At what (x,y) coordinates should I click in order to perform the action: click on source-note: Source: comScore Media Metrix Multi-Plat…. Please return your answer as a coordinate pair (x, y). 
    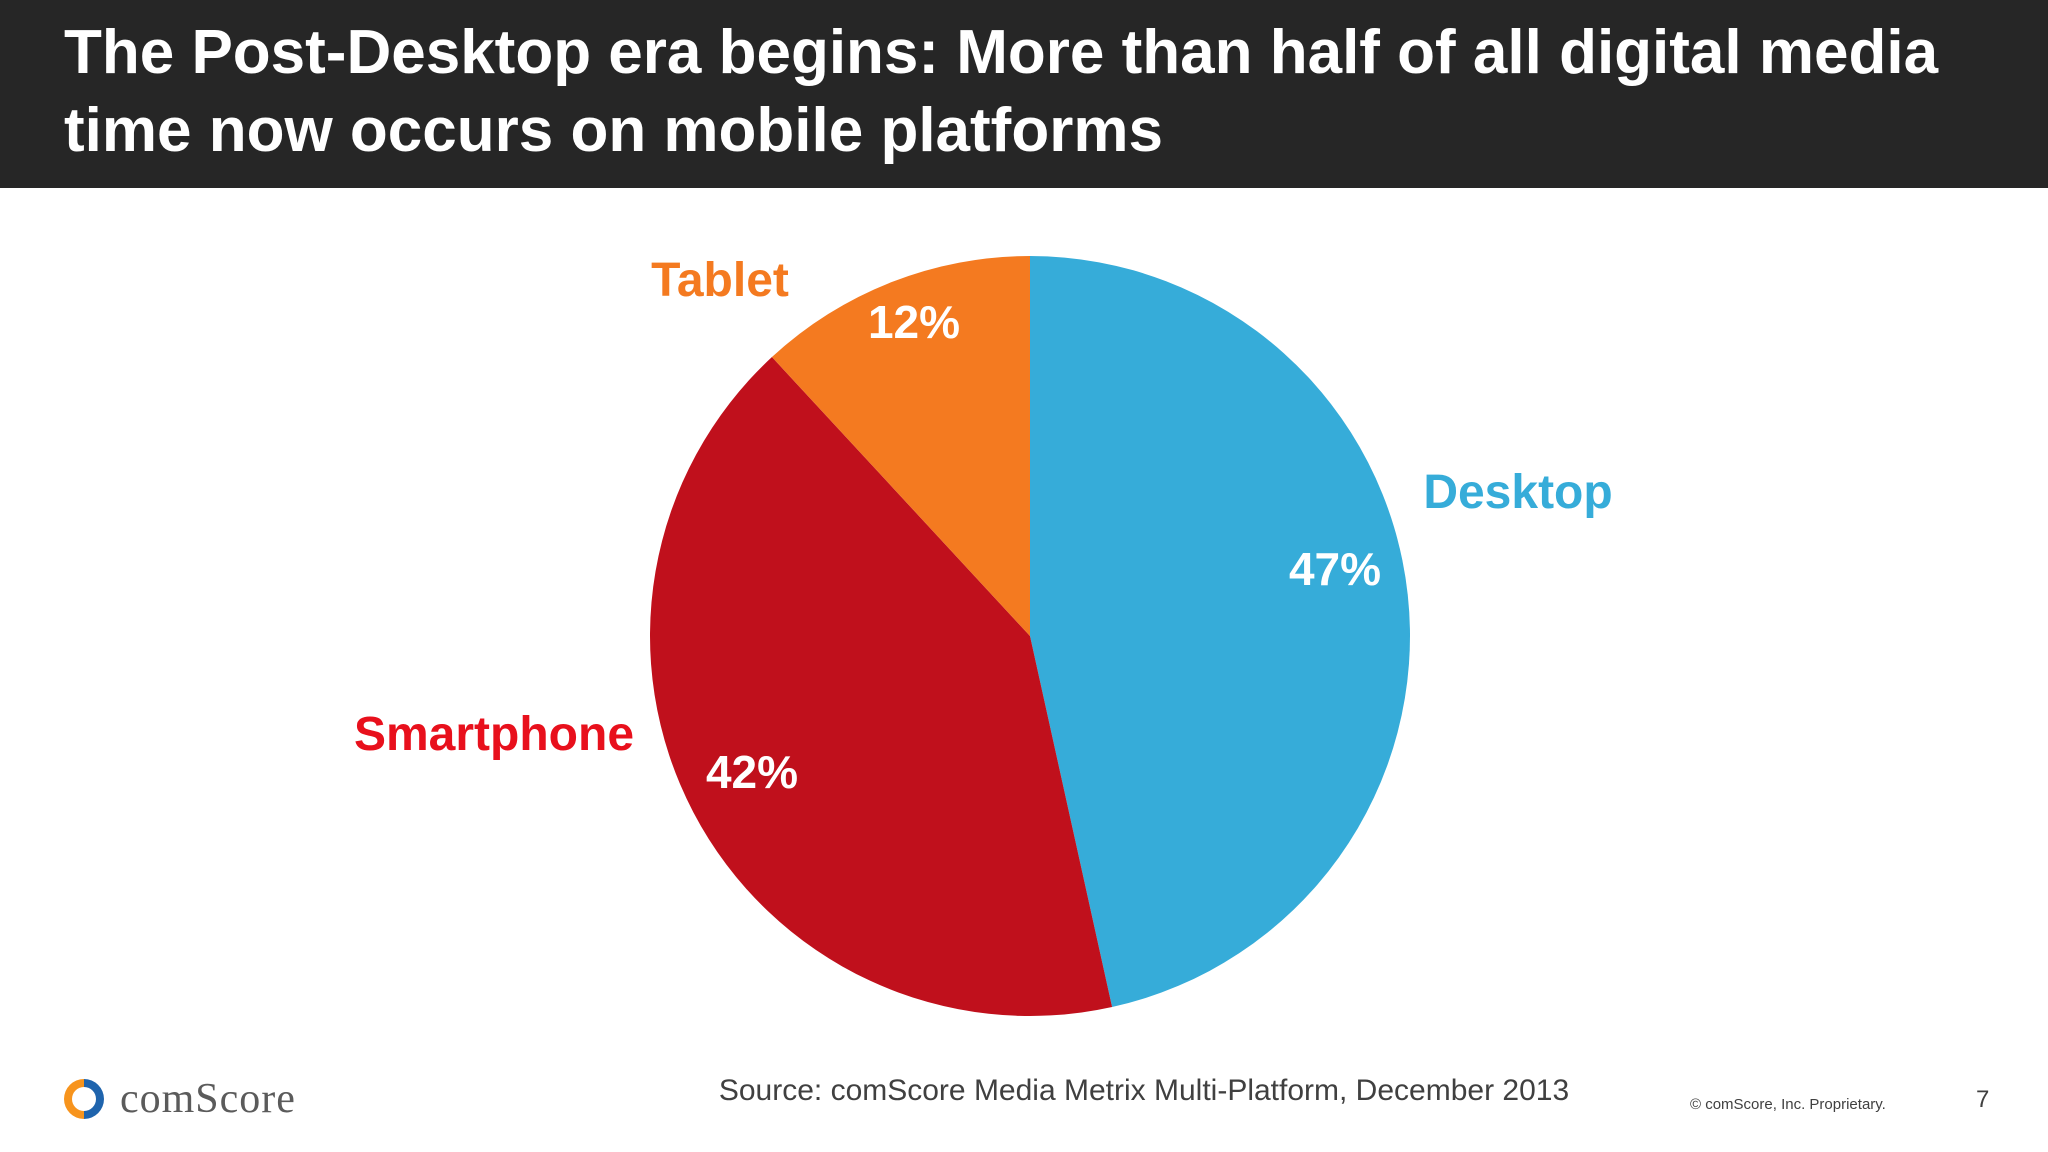
    Looking at the image, I should click on (1144, 1090).